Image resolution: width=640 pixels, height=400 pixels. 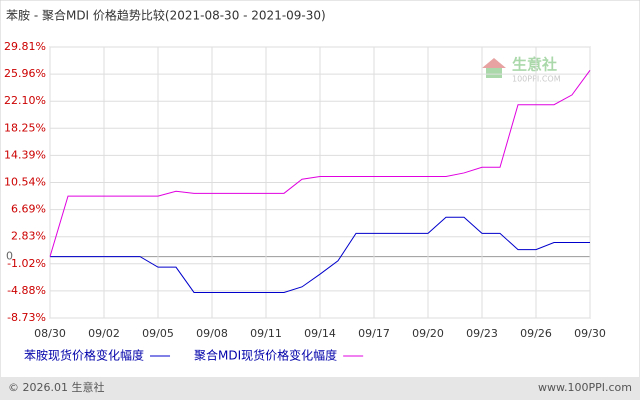 What do you see at coordinates (266, 333) in the screenshot?
I see `x-tick-label: 09/11` at bounding box center [266, 333].